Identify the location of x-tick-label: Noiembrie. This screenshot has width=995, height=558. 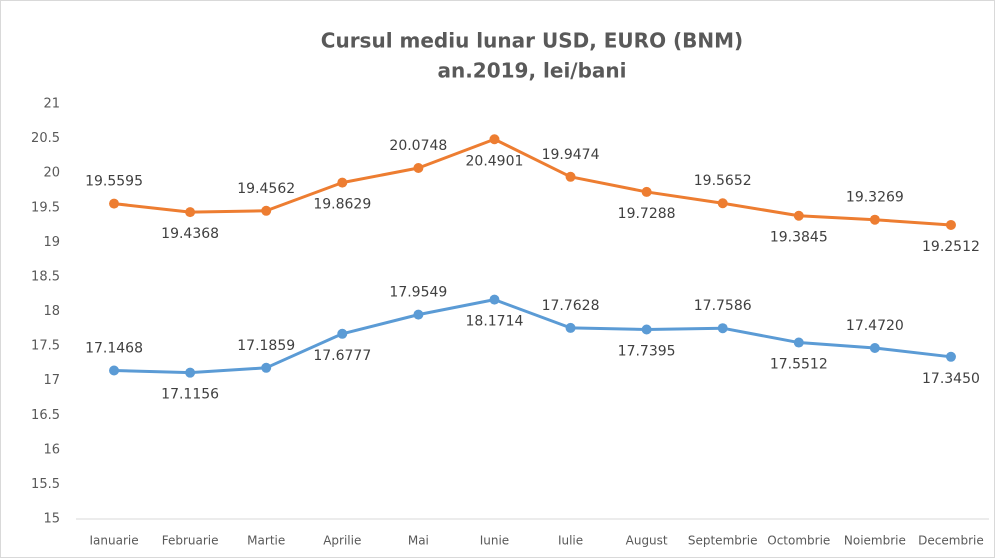
(875, 541).